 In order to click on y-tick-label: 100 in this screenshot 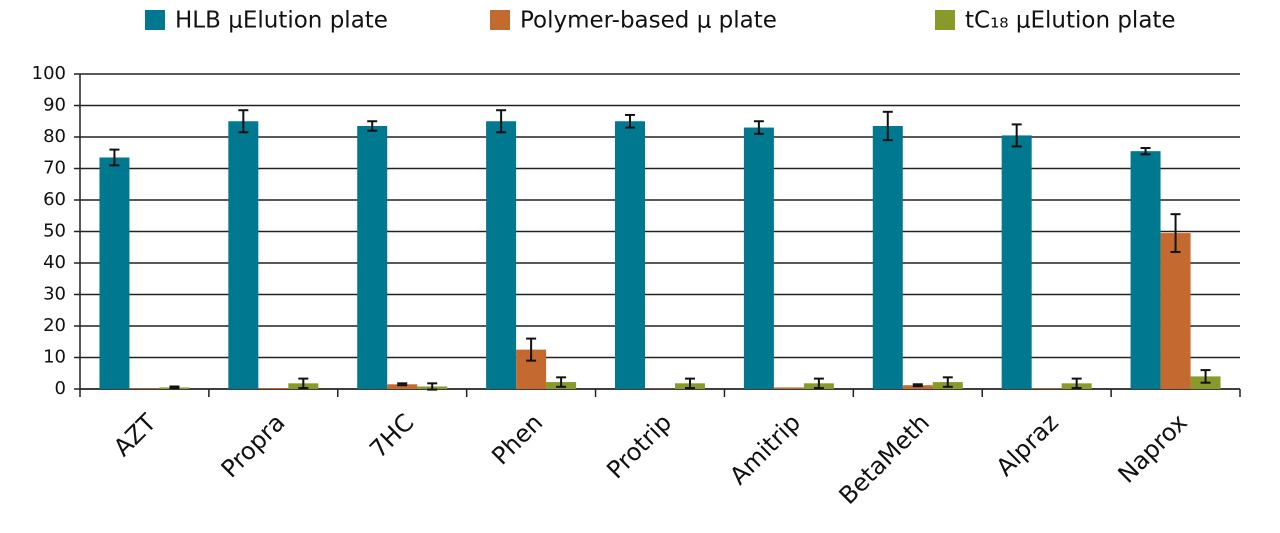, I will do `click(49, 73)`.